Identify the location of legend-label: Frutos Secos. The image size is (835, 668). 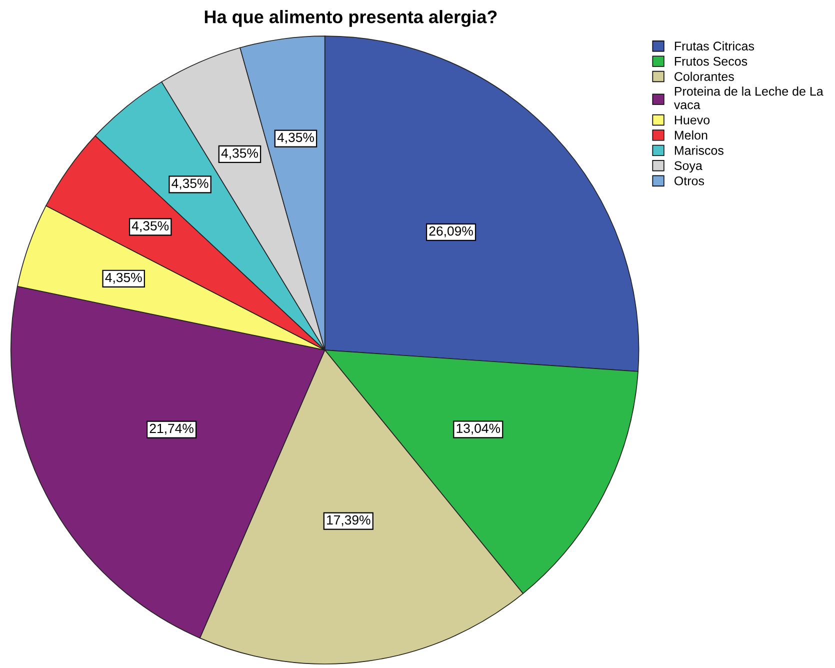
(711, 61).